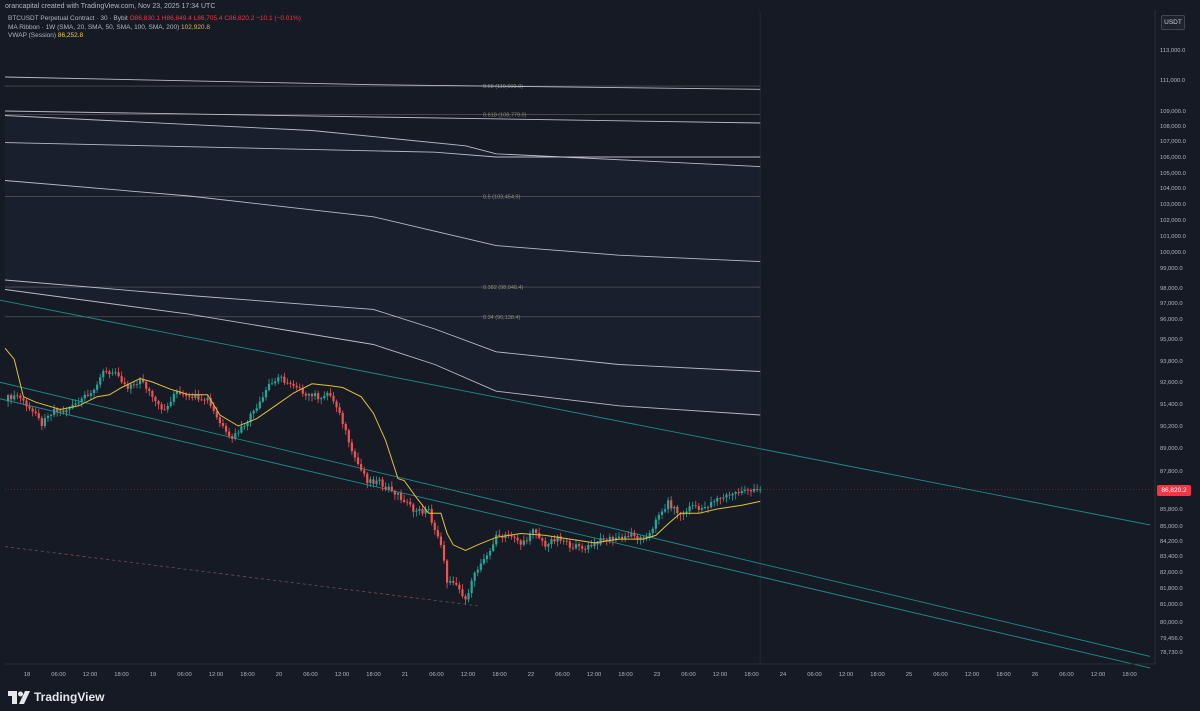 This screenshot has width=1200, height=711. What do you see at coordinates (1171, 542) in the screenshot?
I see `price-axis-tick: 84,200.0` at bounding box center [1171, 542].